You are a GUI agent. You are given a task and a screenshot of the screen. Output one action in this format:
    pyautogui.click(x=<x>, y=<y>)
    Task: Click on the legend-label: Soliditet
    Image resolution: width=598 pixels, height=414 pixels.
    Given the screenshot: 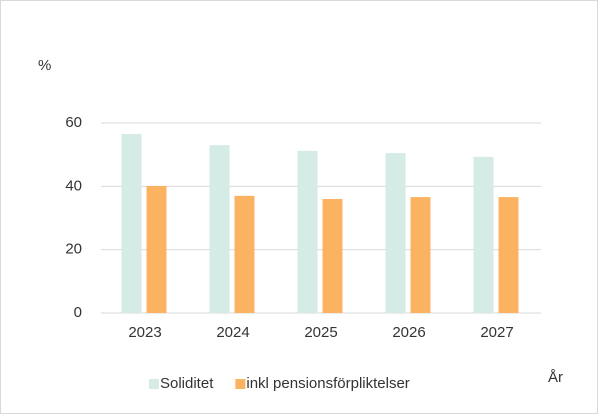 What is the action you would take?
    pyautogui.click(x=187, y=383)
    